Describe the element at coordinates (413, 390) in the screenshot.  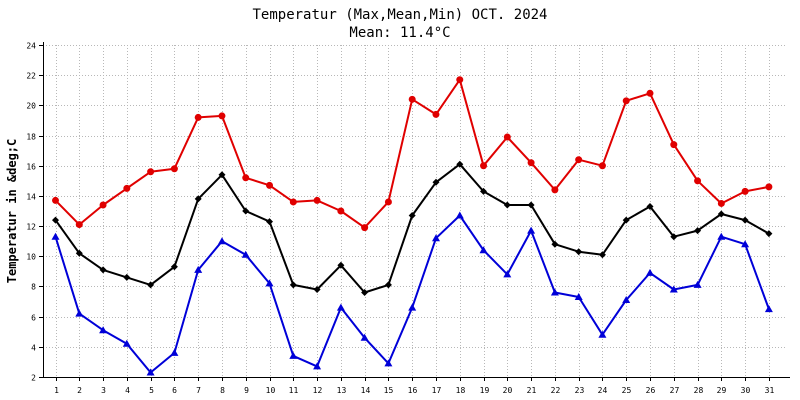
I see `x-tick-label: 16` at that location.